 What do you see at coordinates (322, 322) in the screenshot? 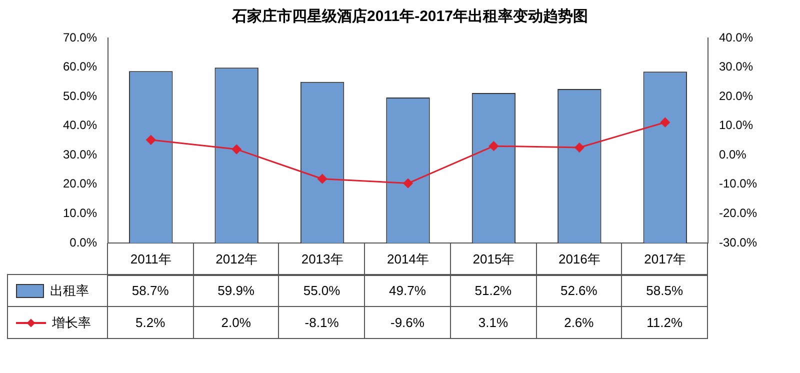
I see `data-label: -8.1%` at bounding box center [322, 322].